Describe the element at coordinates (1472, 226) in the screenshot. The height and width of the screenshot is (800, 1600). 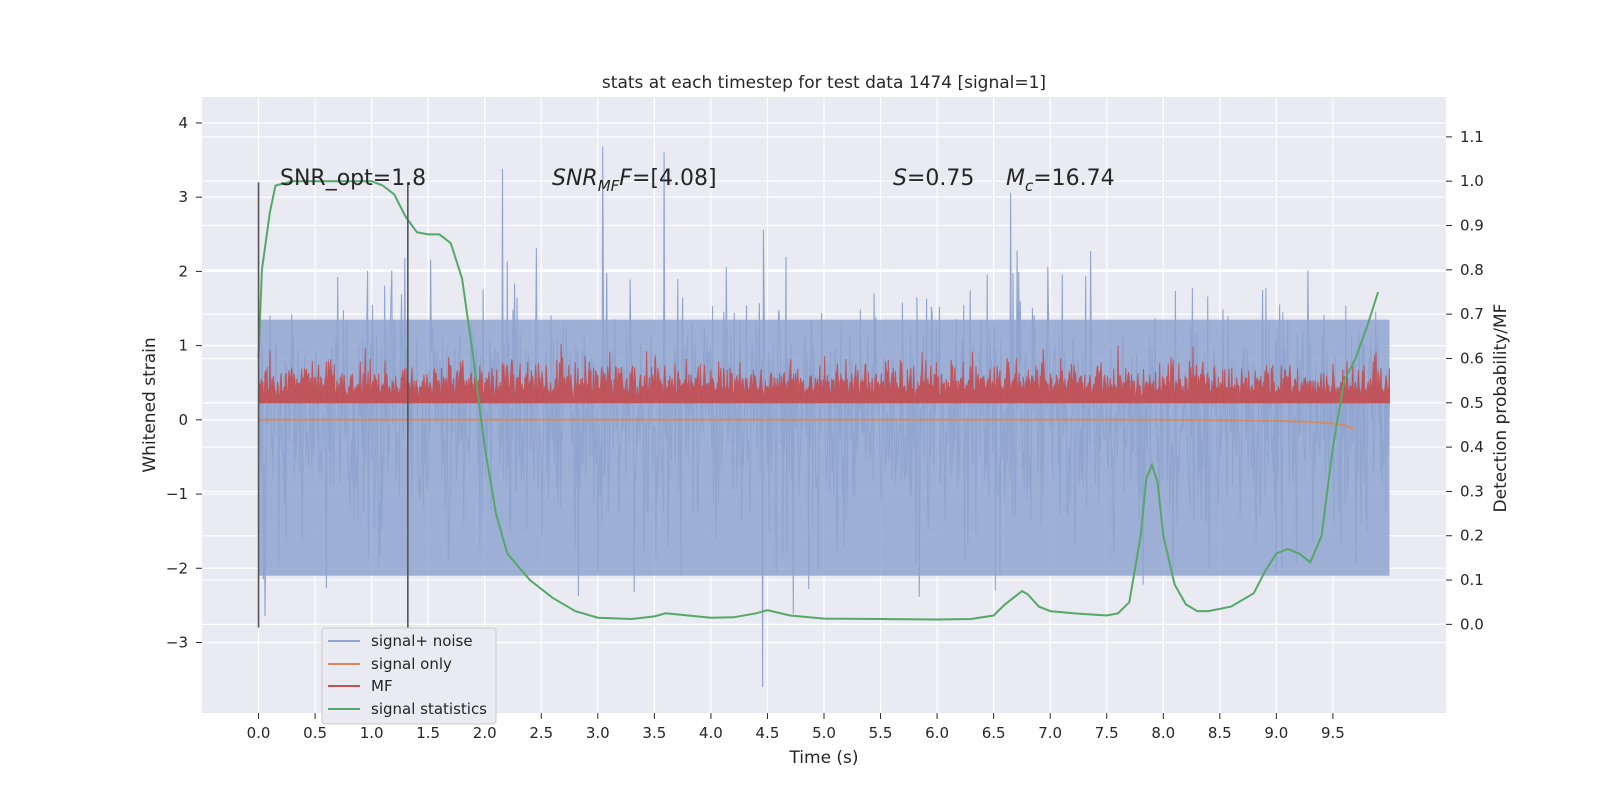
I see `y-right-tick-label: 0.9` at that location.